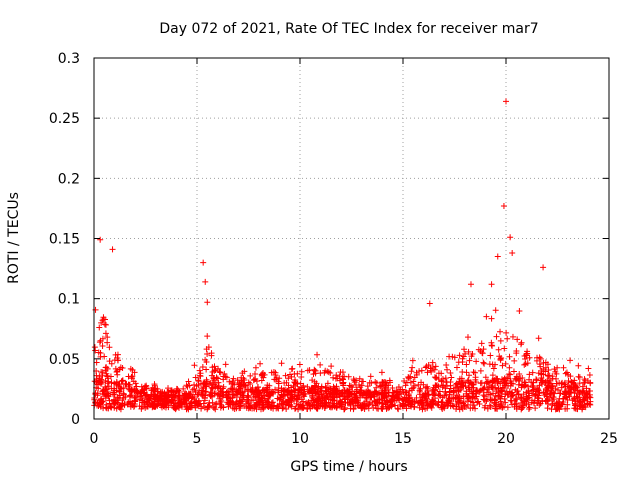  What do you see at coordinates (300, 439) in the screenshot?
I see `x-tick-label: 10` at bounding box center [300, 439].